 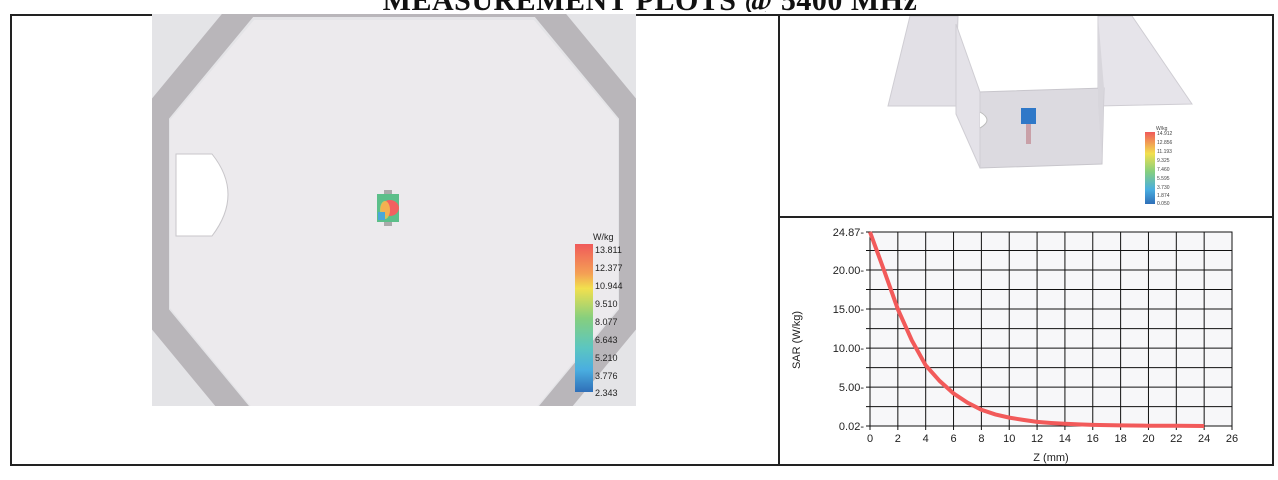 I want to click on x-tick-label: 2, so click(x=898, y=439).